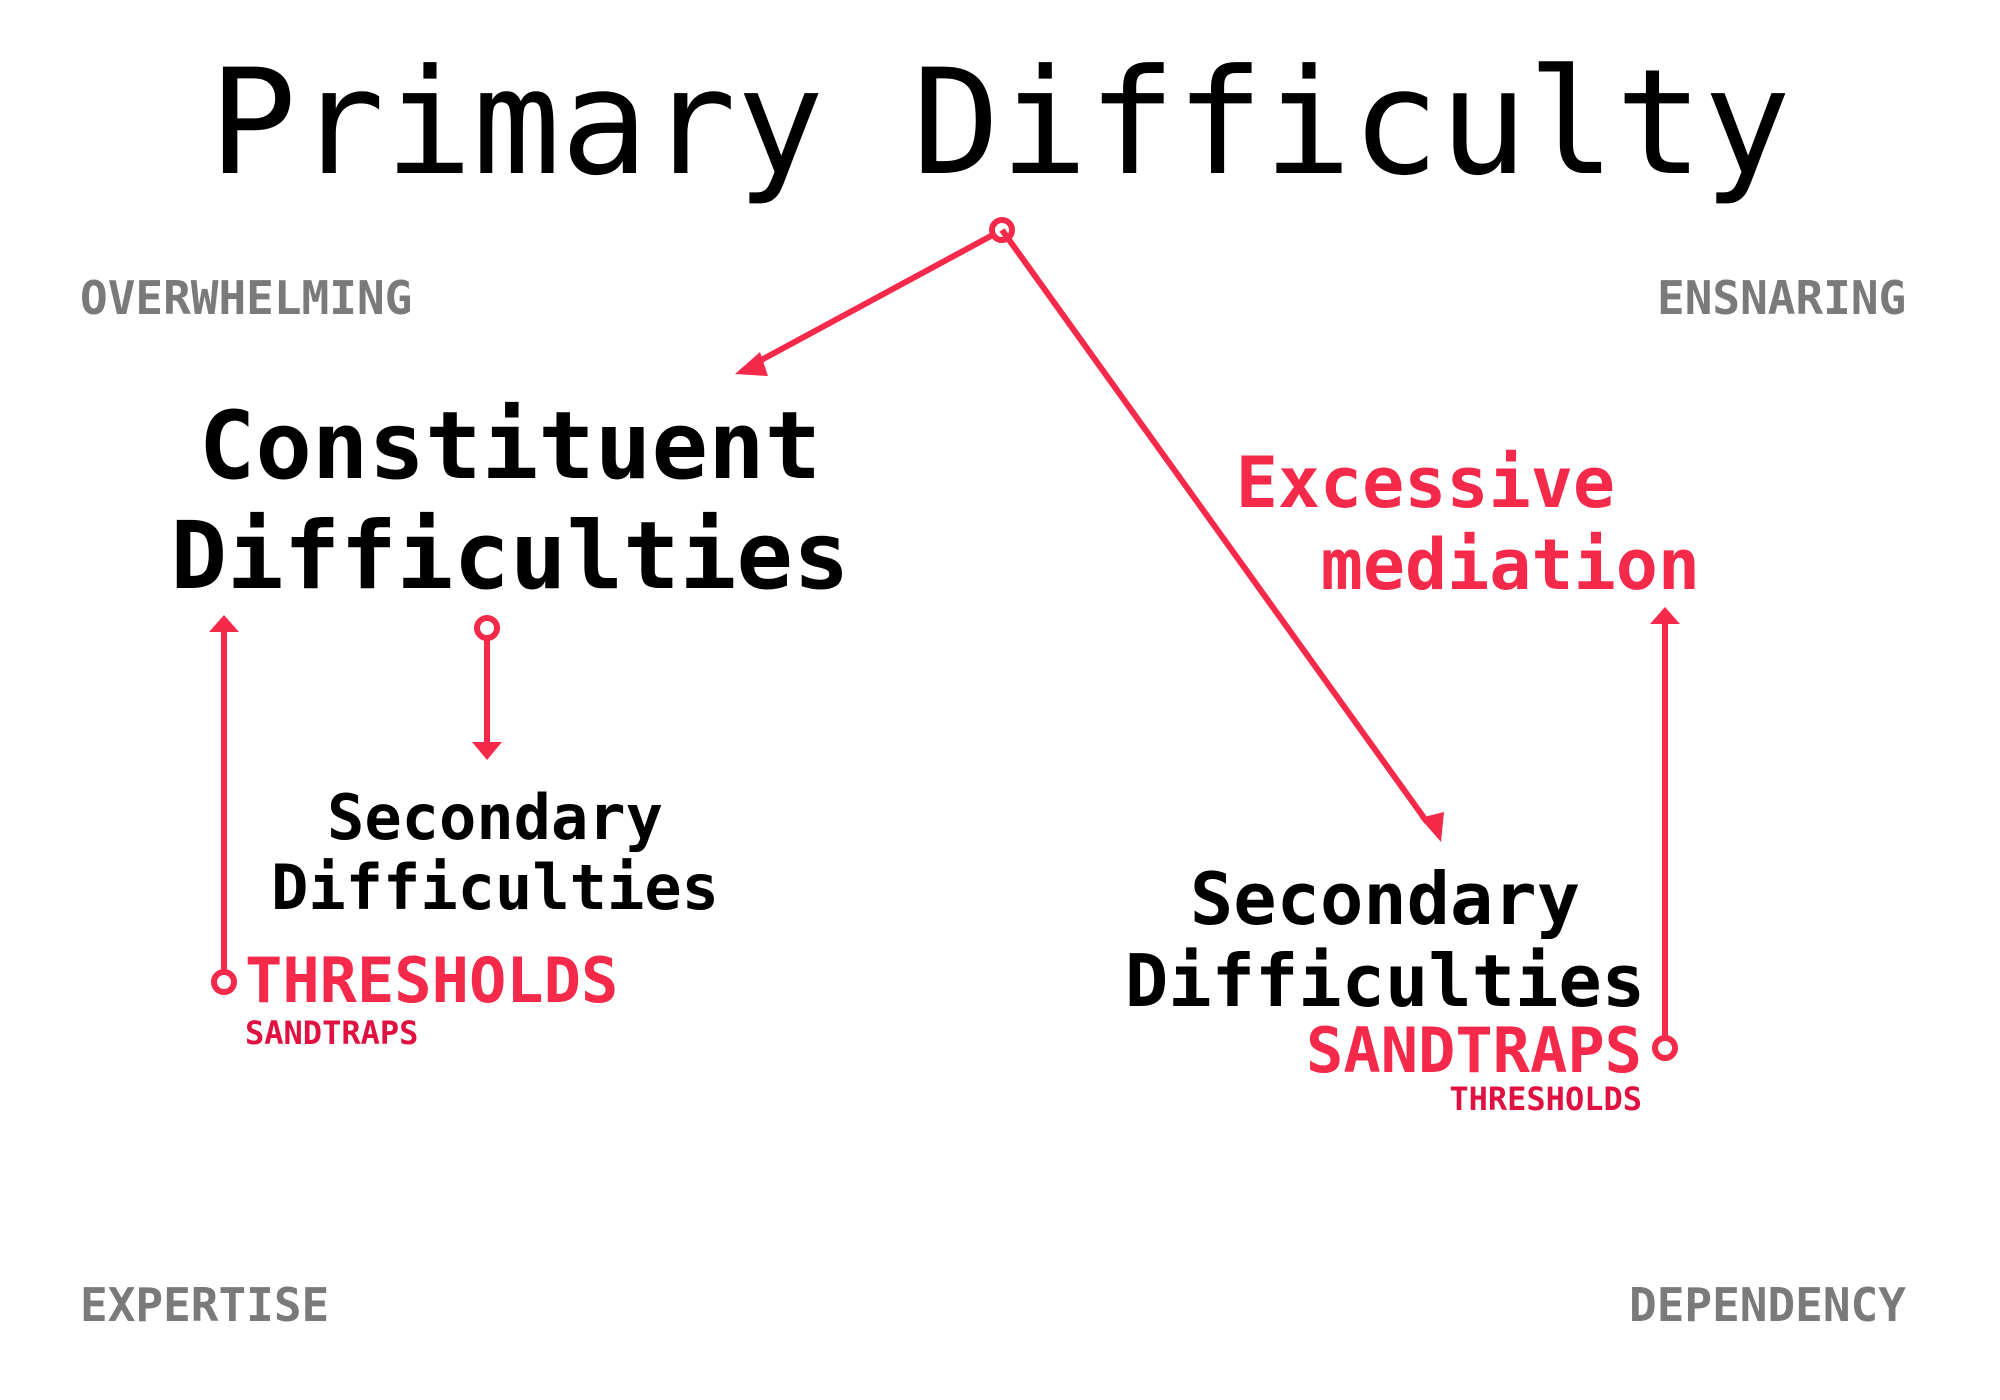 The width and height of the screenshot is (2000, 1400). I want to click on excessive-mediation-node: Excessive mediation, so click(1400, 524).